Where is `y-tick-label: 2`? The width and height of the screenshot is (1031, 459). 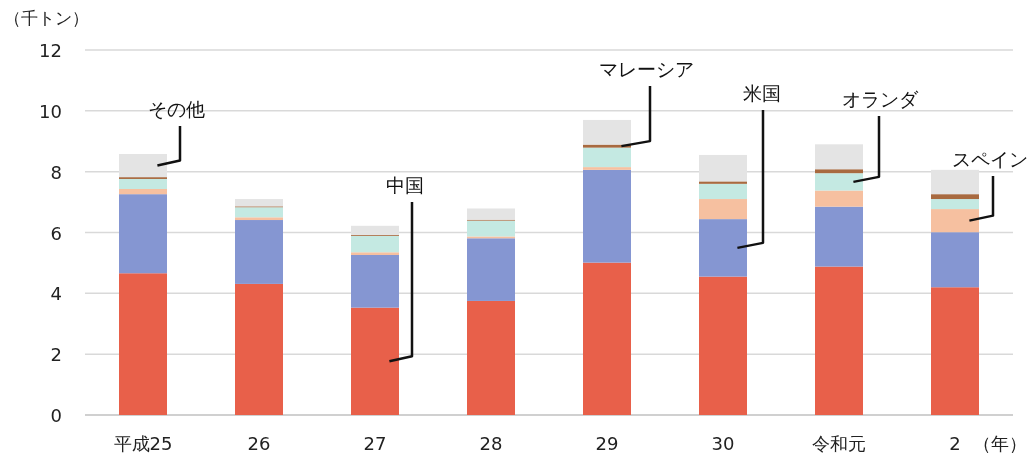 y-tick-label: 2 is located at coordinates (56, 355).